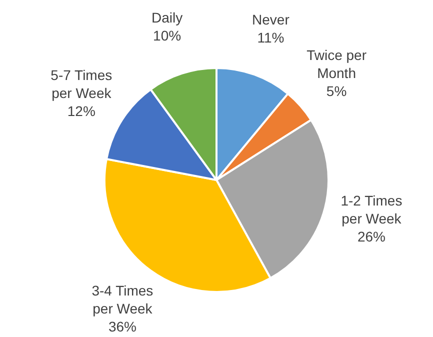 This screenshot has width=433, height=337. What do you see at coordinates (336, 91) in the screenshot?
I see `data-label: 5%` at bounding box center [336, 91].